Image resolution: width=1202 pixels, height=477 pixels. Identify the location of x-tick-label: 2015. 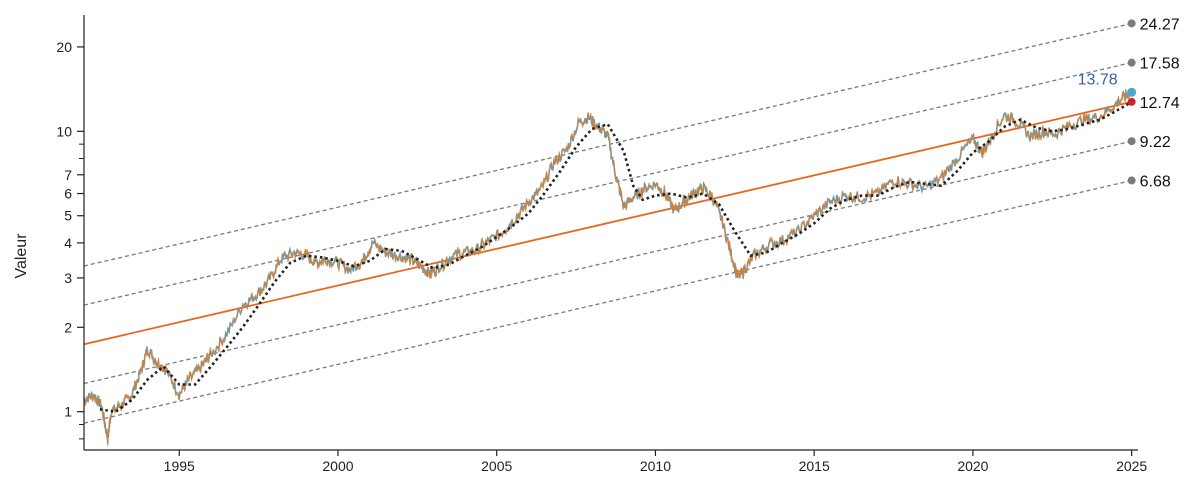
(814, 466).